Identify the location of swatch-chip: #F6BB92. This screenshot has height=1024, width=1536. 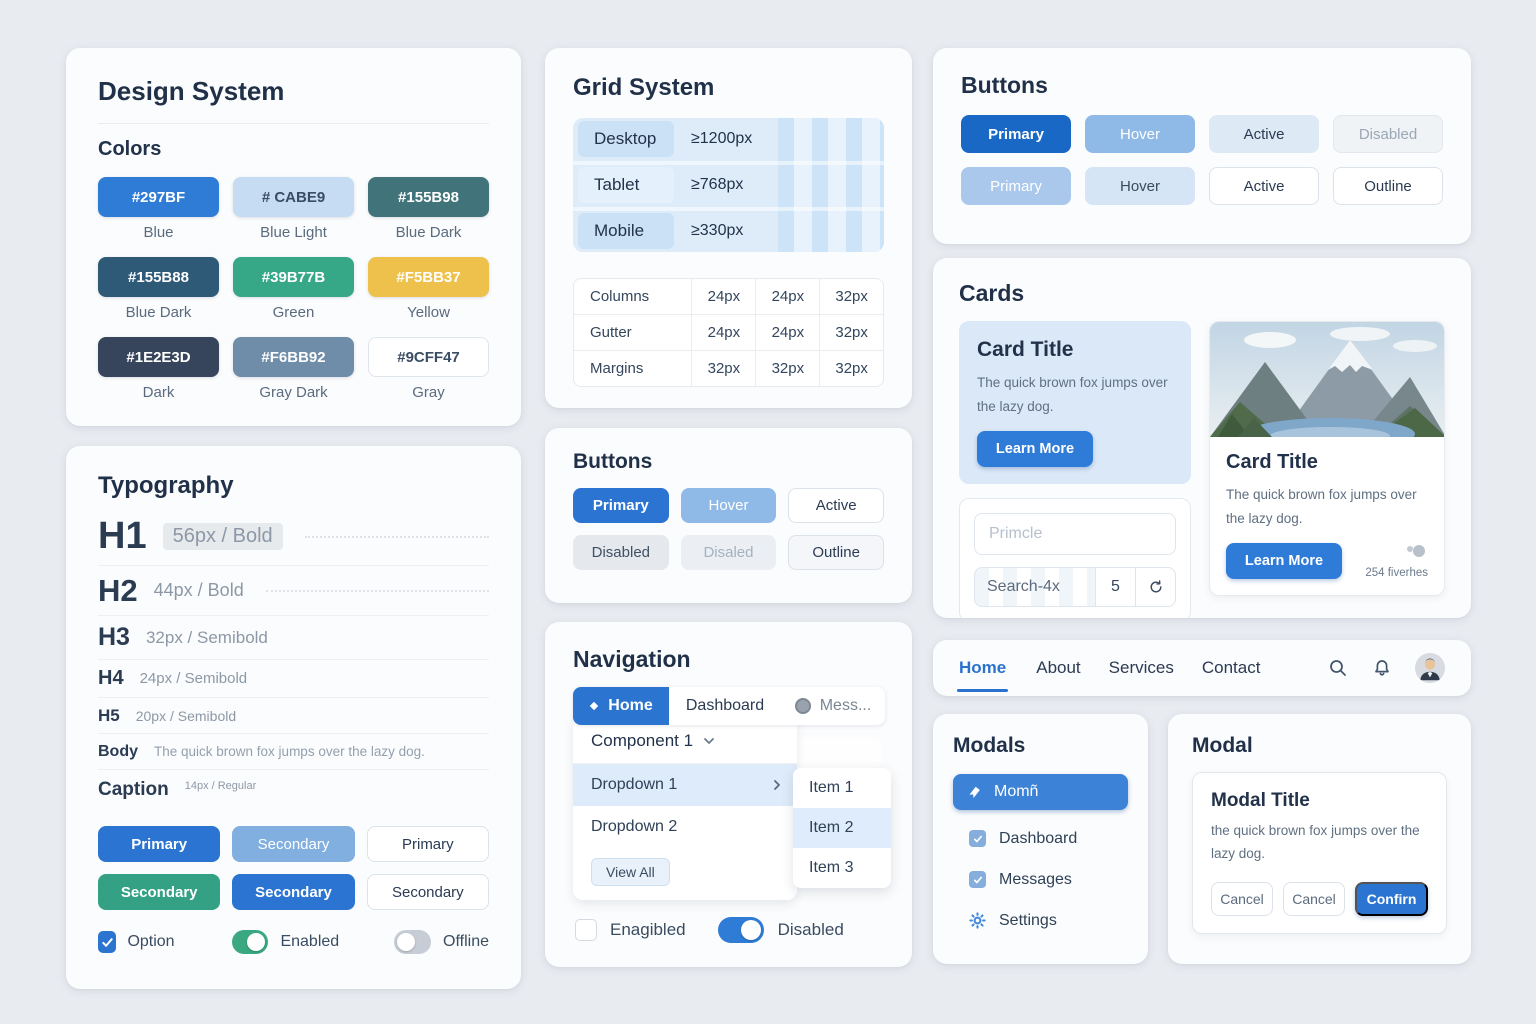
(293, 357).